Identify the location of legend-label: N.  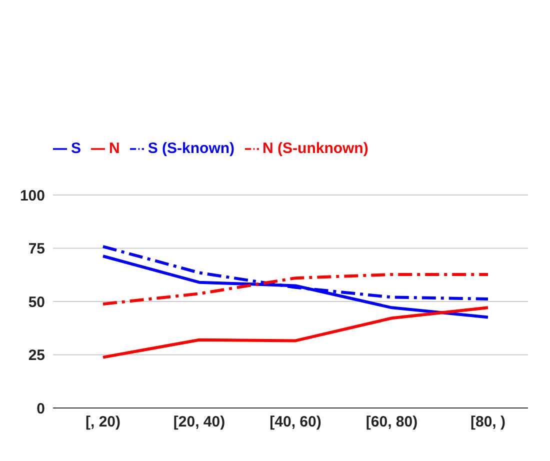
(114, 148).